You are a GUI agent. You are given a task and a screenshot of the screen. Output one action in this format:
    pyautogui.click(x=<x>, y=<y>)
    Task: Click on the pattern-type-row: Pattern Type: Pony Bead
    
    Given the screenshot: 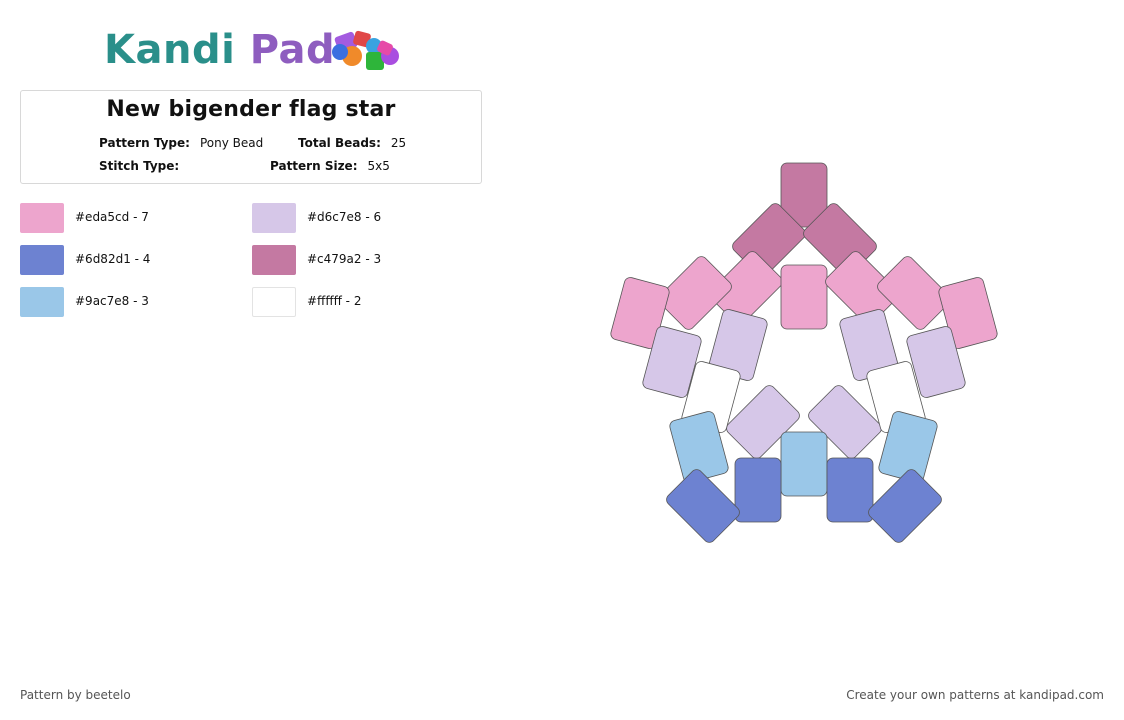 What is the action you would take?
    pyautogui.click(x=181, y=143)
    